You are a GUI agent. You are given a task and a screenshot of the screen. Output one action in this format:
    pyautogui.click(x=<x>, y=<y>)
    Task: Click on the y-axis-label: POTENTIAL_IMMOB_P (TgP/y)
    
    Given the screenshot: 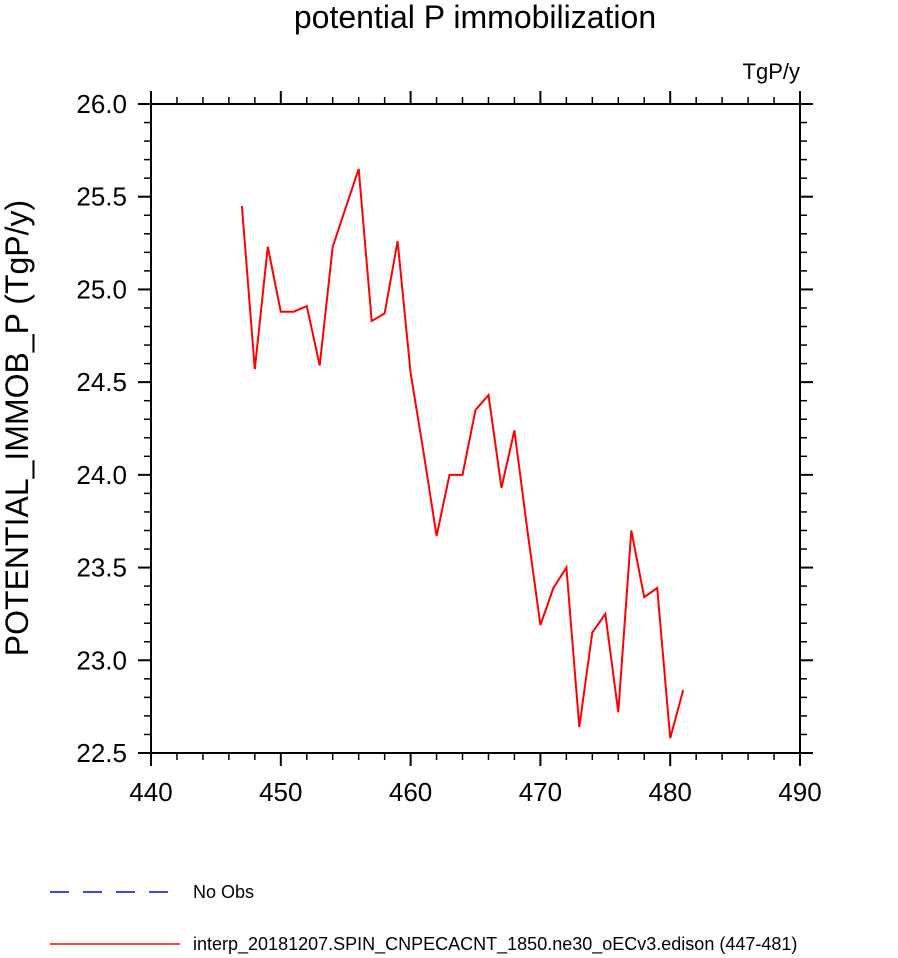 What is the action you would take?
    pyautogui.click(x=17, y=428)
    